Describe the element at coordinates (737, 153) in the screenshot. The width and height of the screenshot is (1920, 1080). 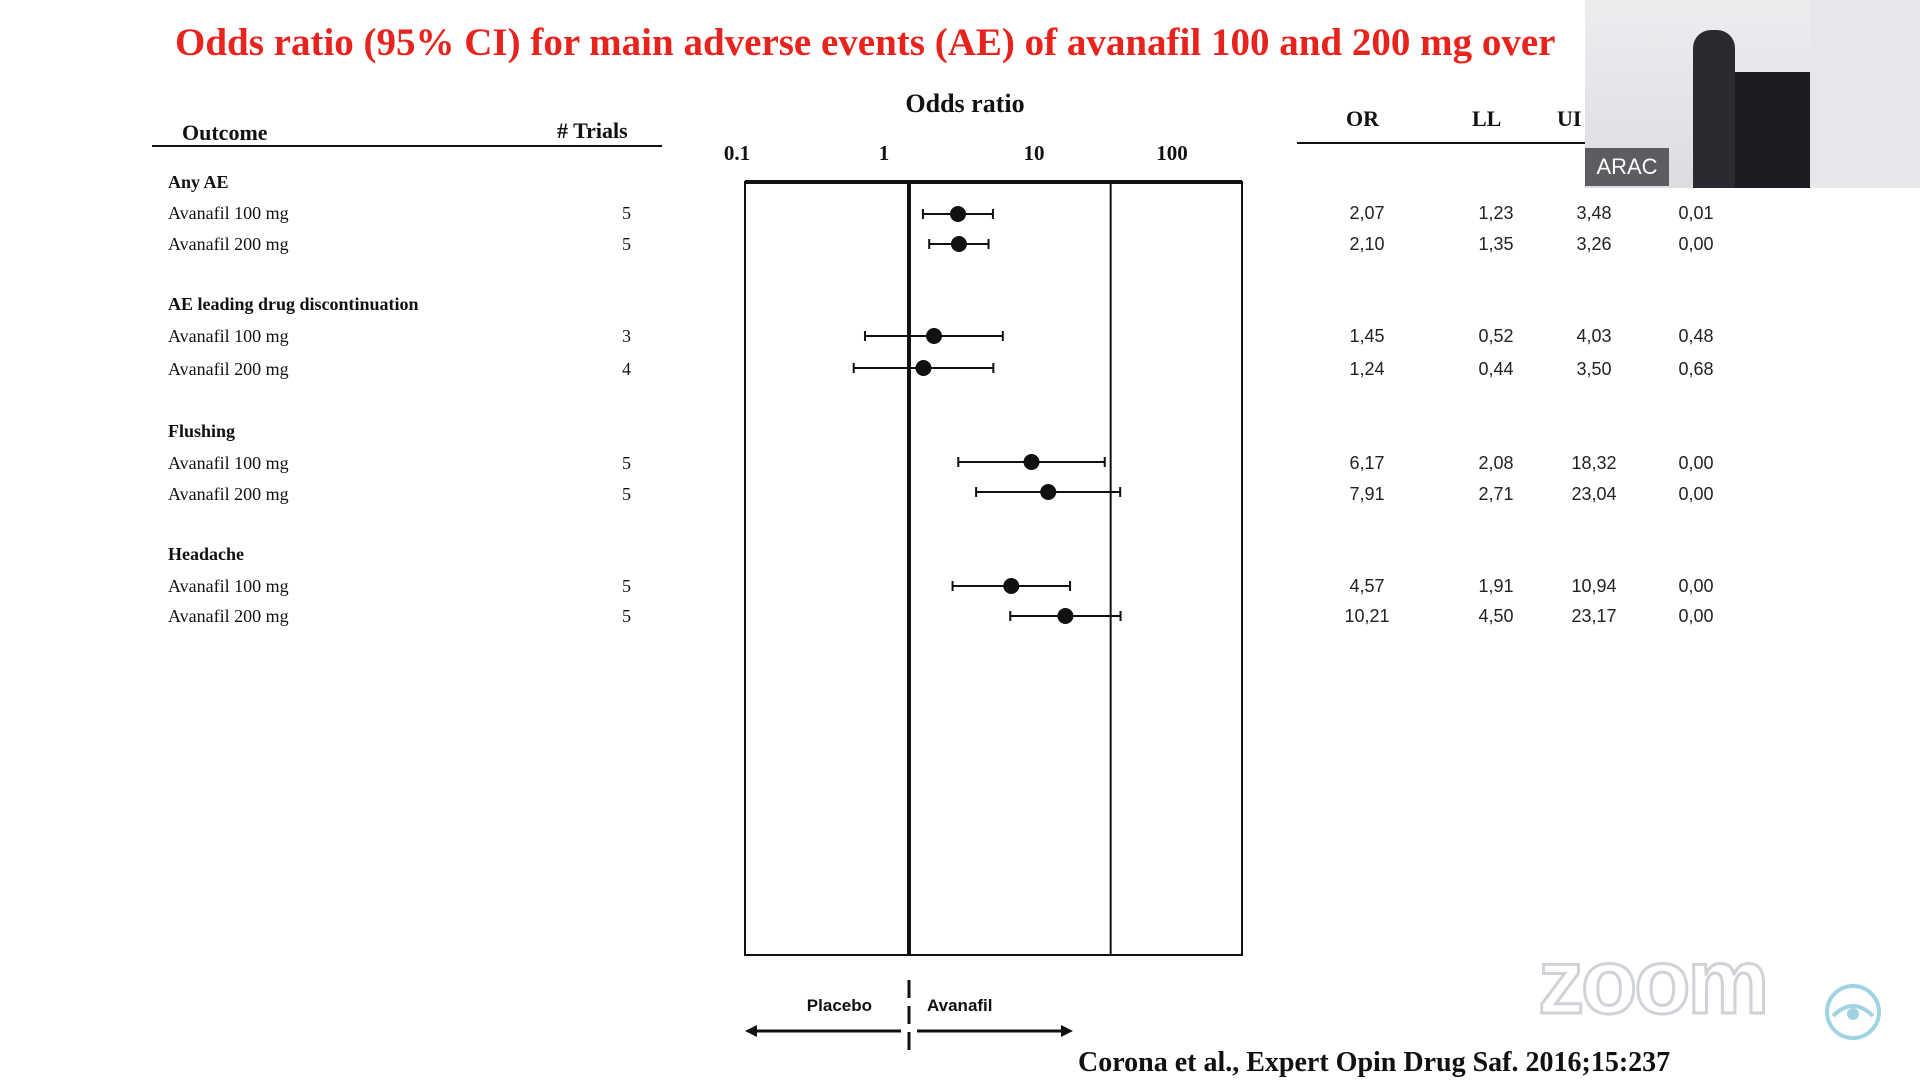
I see `x-tick-label: 0.1` at that location.